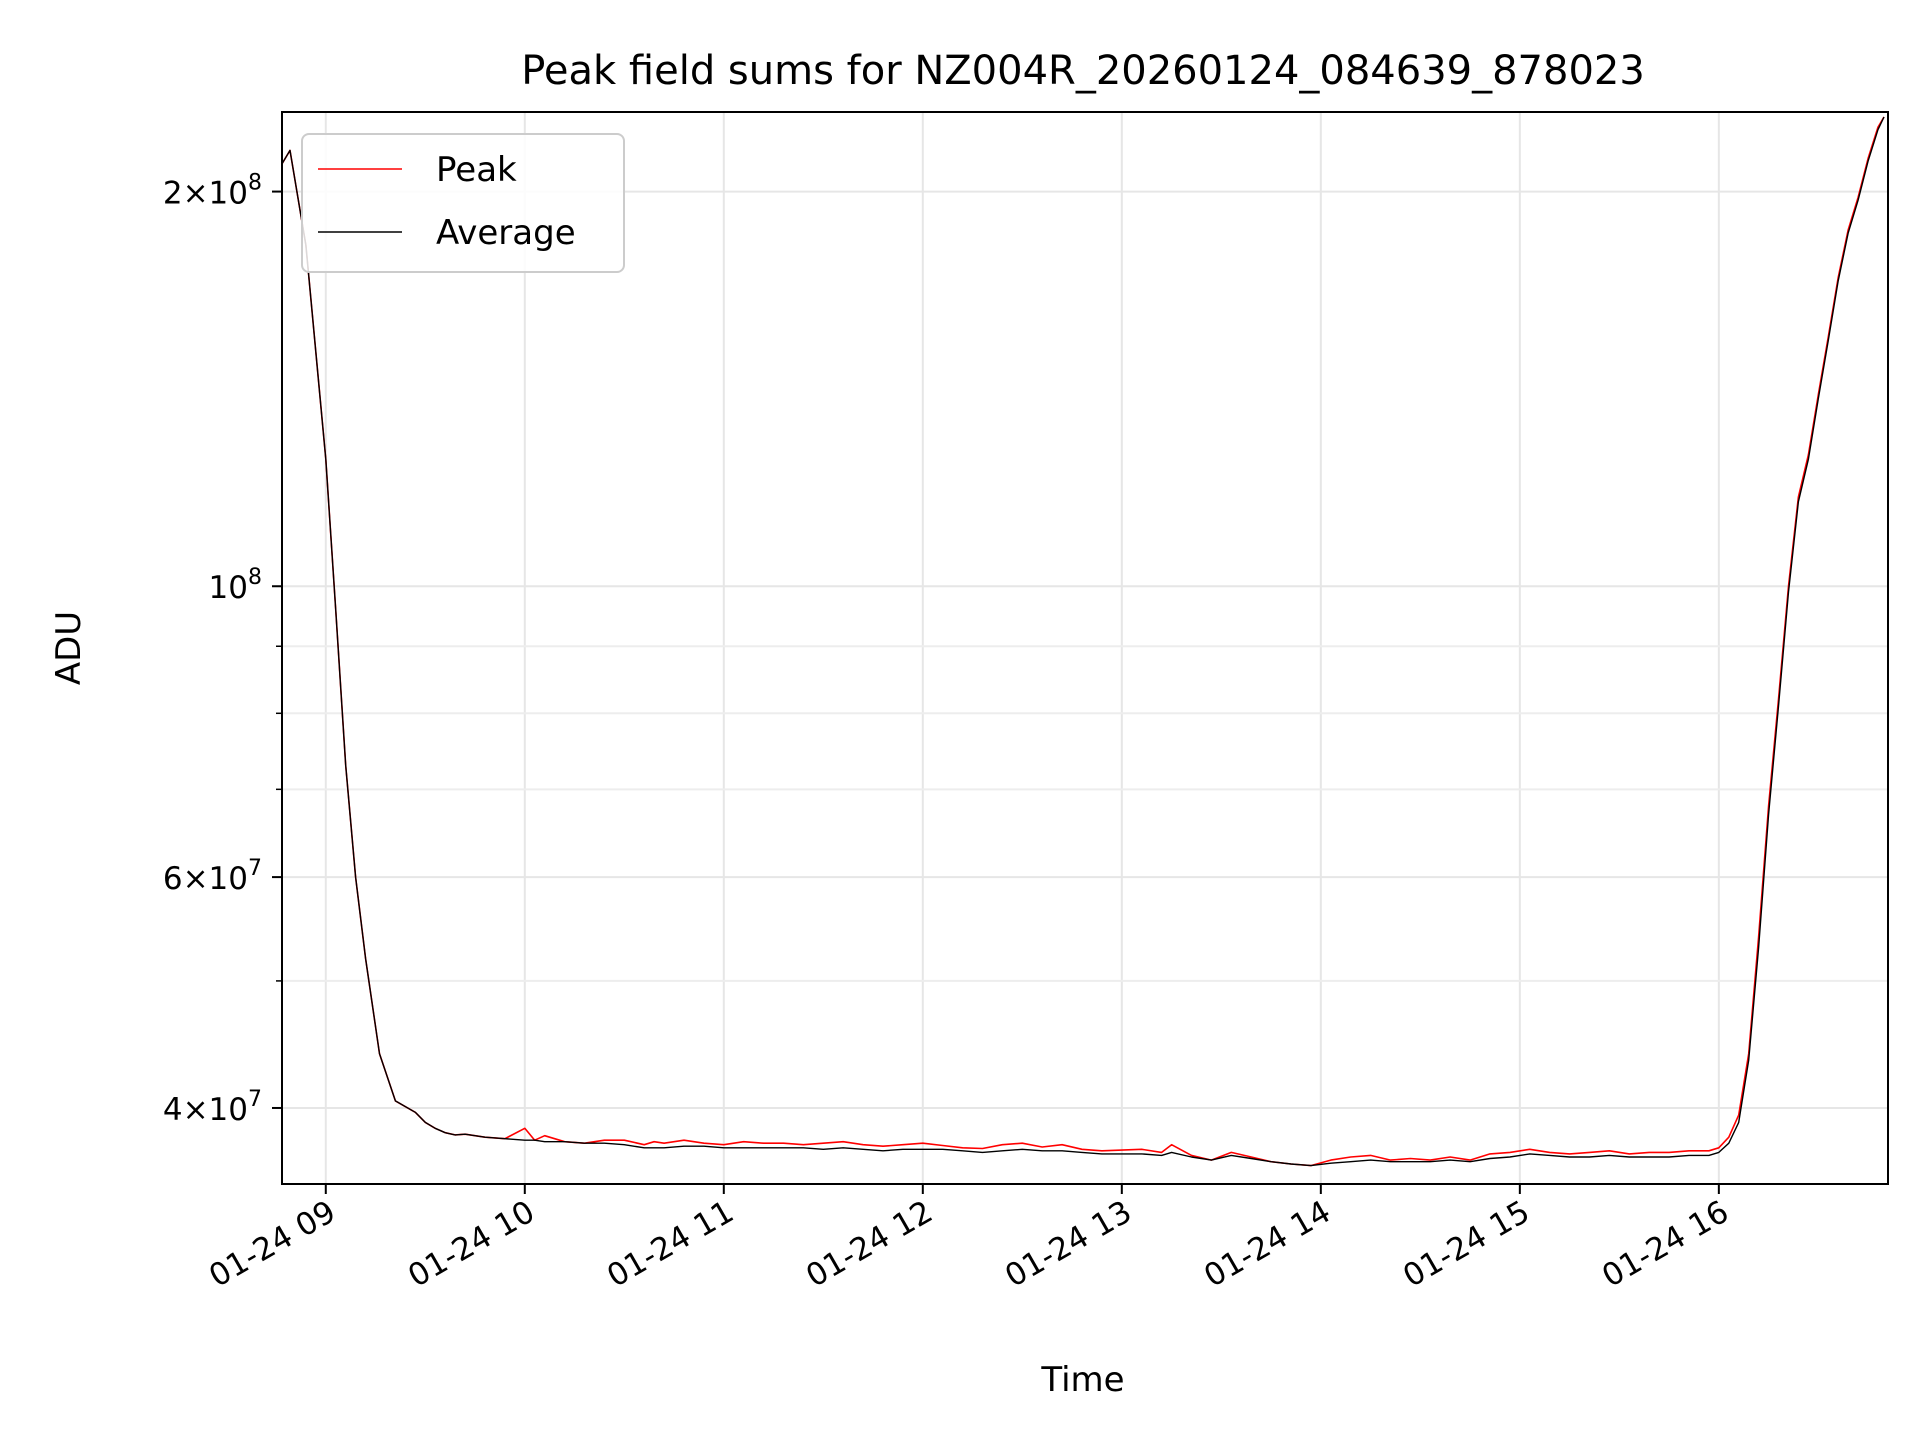 Image resolution: width=1920 pixels, height=1440 pixels. Describe the element at coordinates (212, 191) in the screenshot. I see `y-tick-label: 2×108` at that location.